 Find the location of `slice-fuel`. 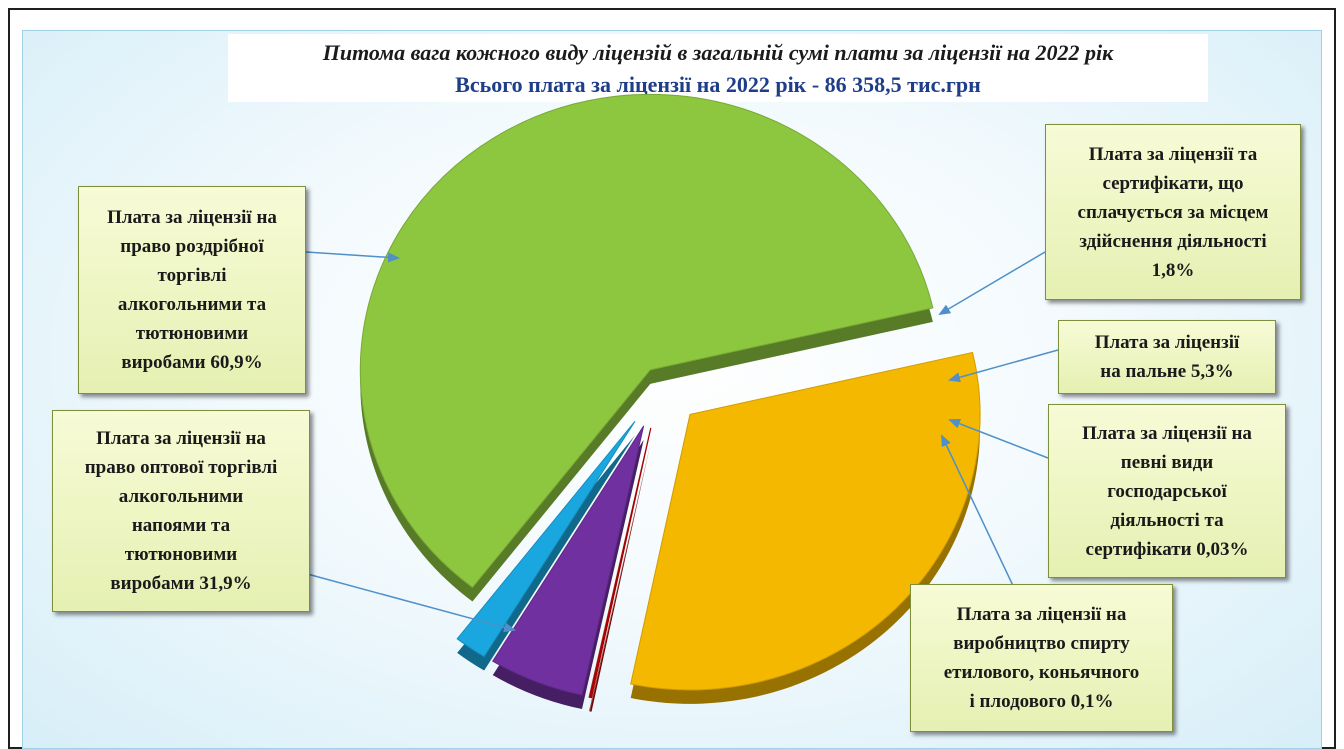

slice-fuel is located at coordinates (568, 560).